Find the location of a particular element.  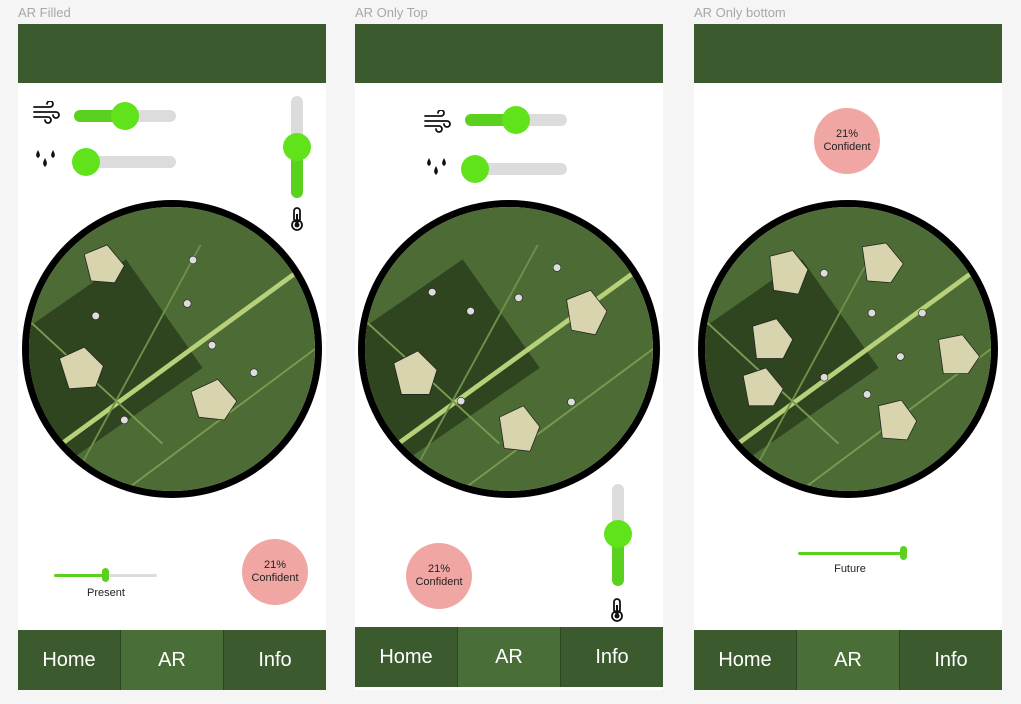

time-slider is located at coordinates (851, 553).